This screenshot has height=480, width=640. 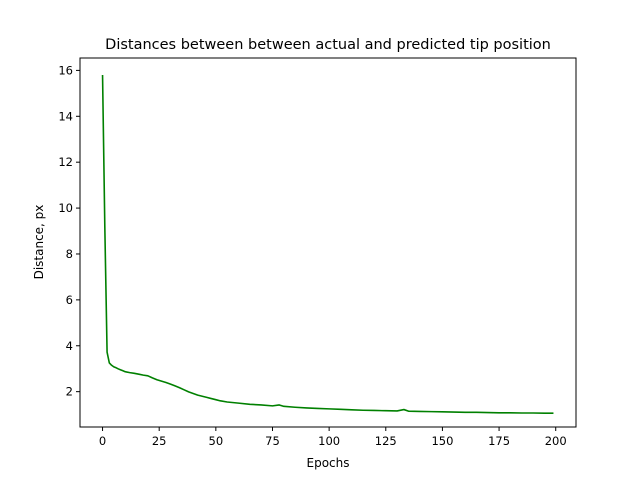 I want to click on y-tick-label: 12, so click(x=65, y=162).